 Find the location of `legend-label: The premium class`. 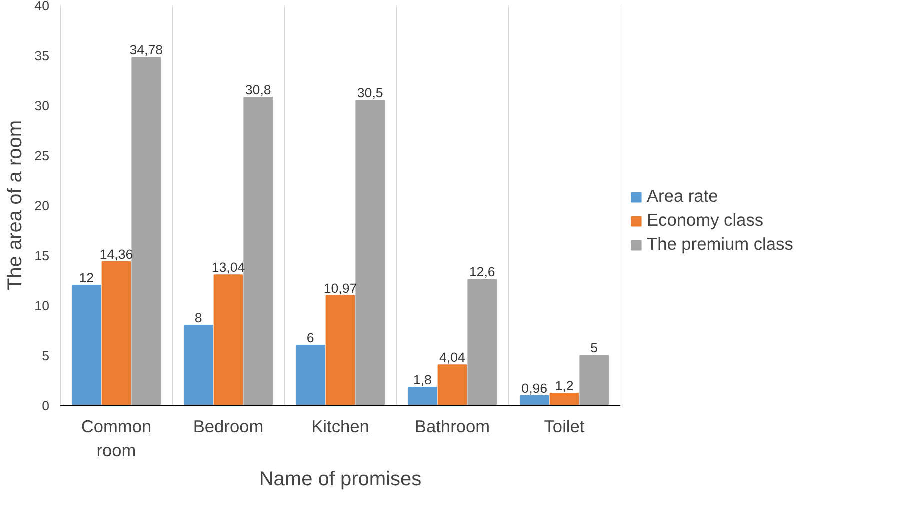

legend-label: The premium class is located at coordinates (720, 244).